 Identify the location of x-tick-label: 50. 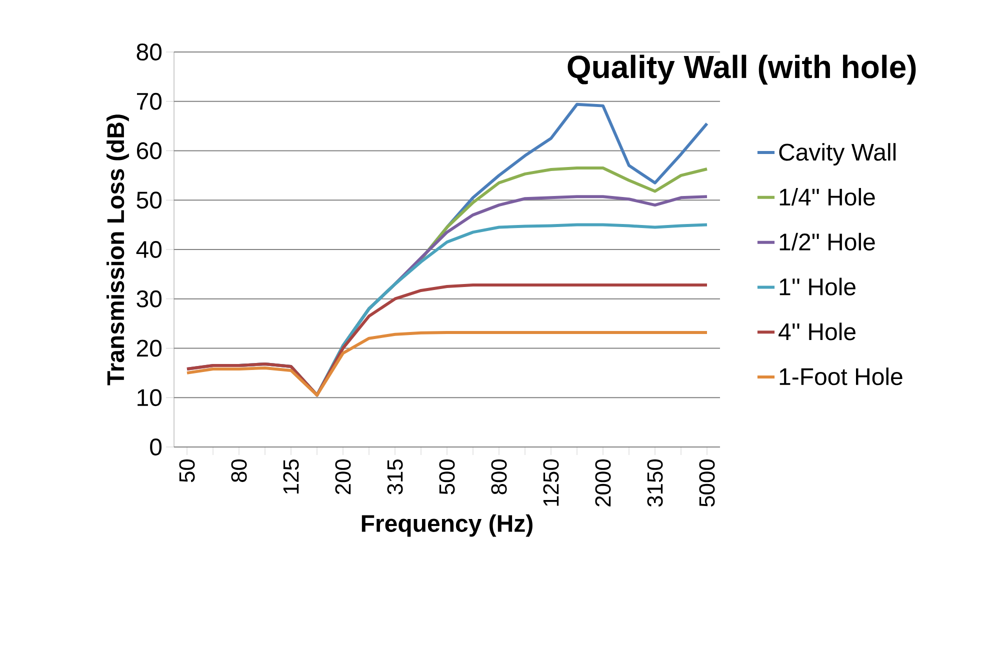
(187, 470).